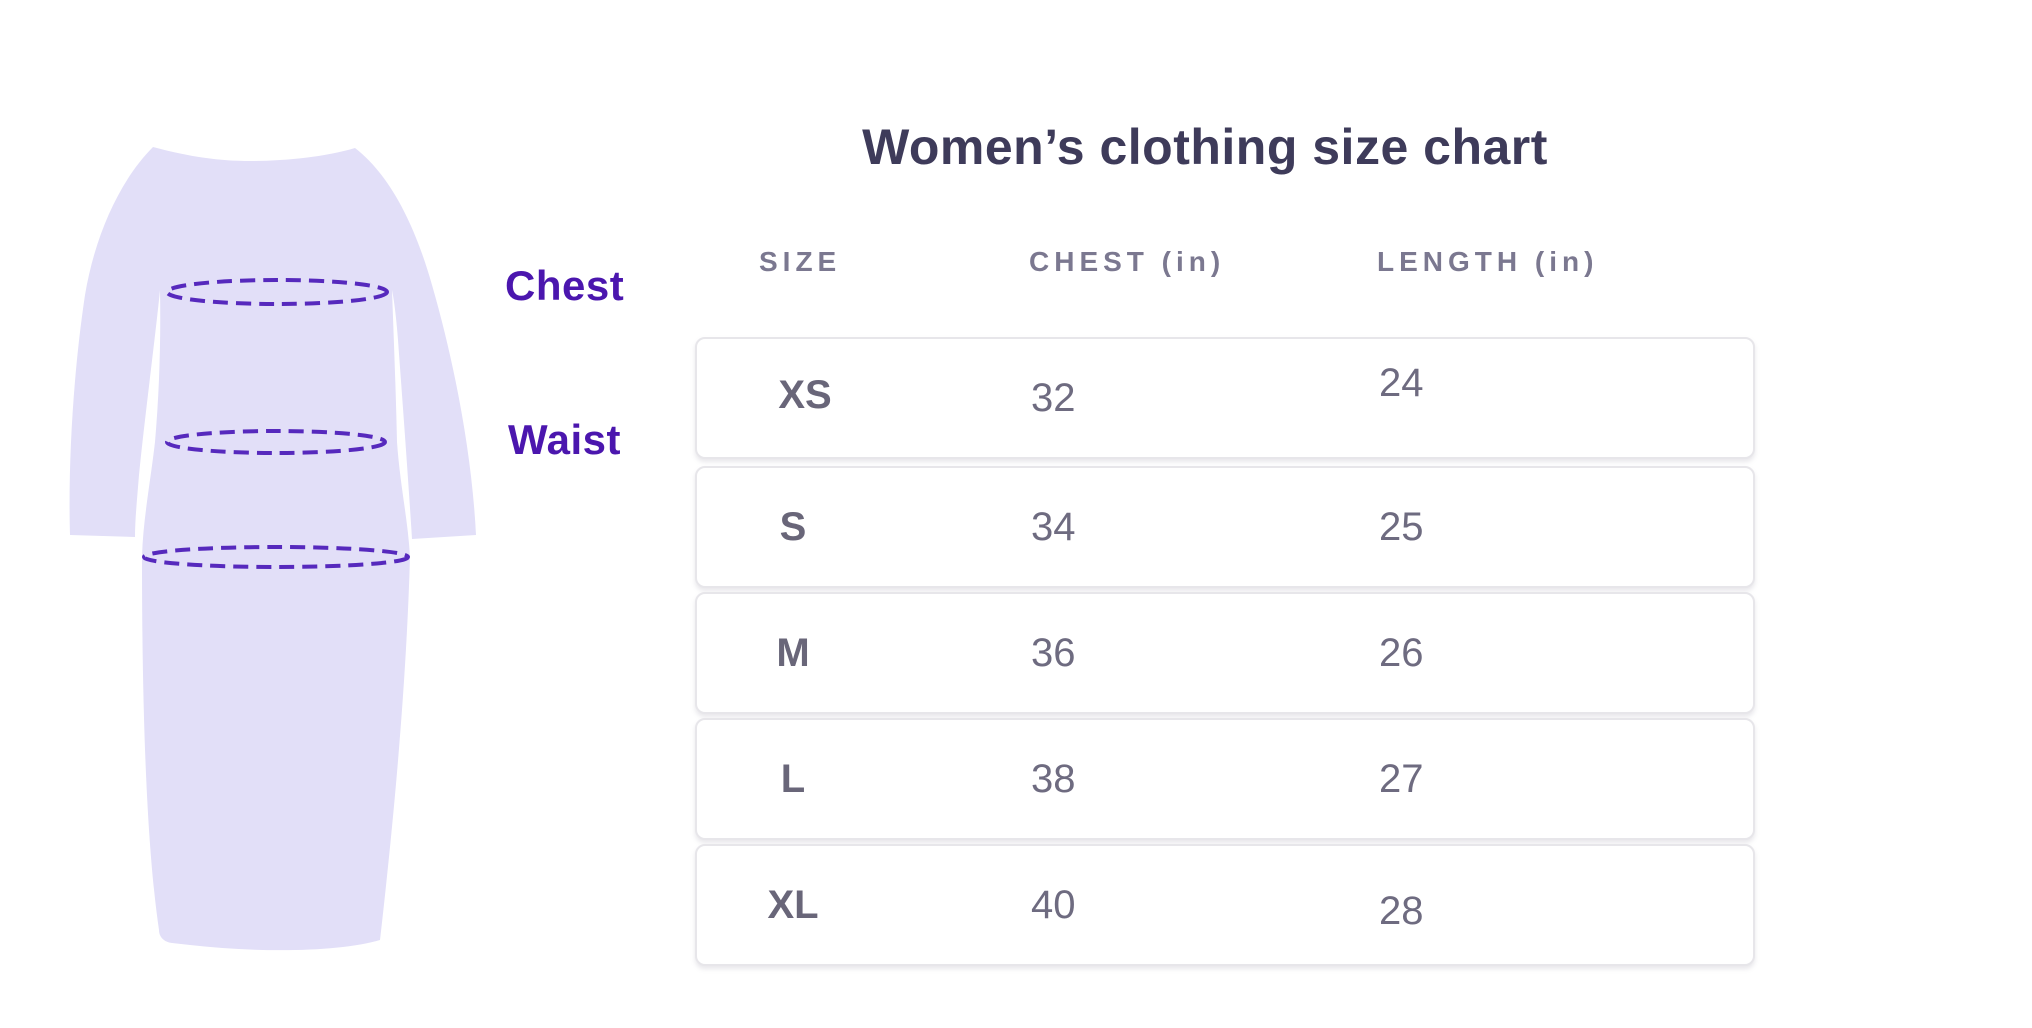 The width and height of the screenshot is (2032, 1028). Describe the element at coordinates (1053, 397) in the screenshot. I see `chest-cell: 32` at that location.